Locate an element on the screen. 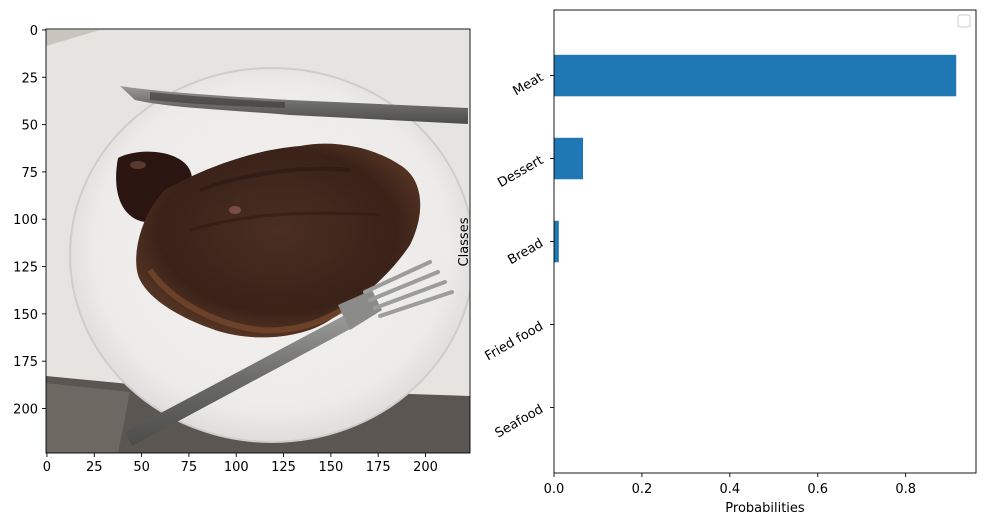 This screenshot has height=525, width=986. bar-y-tick-label: Fried food is located at coordinates (514, 341).